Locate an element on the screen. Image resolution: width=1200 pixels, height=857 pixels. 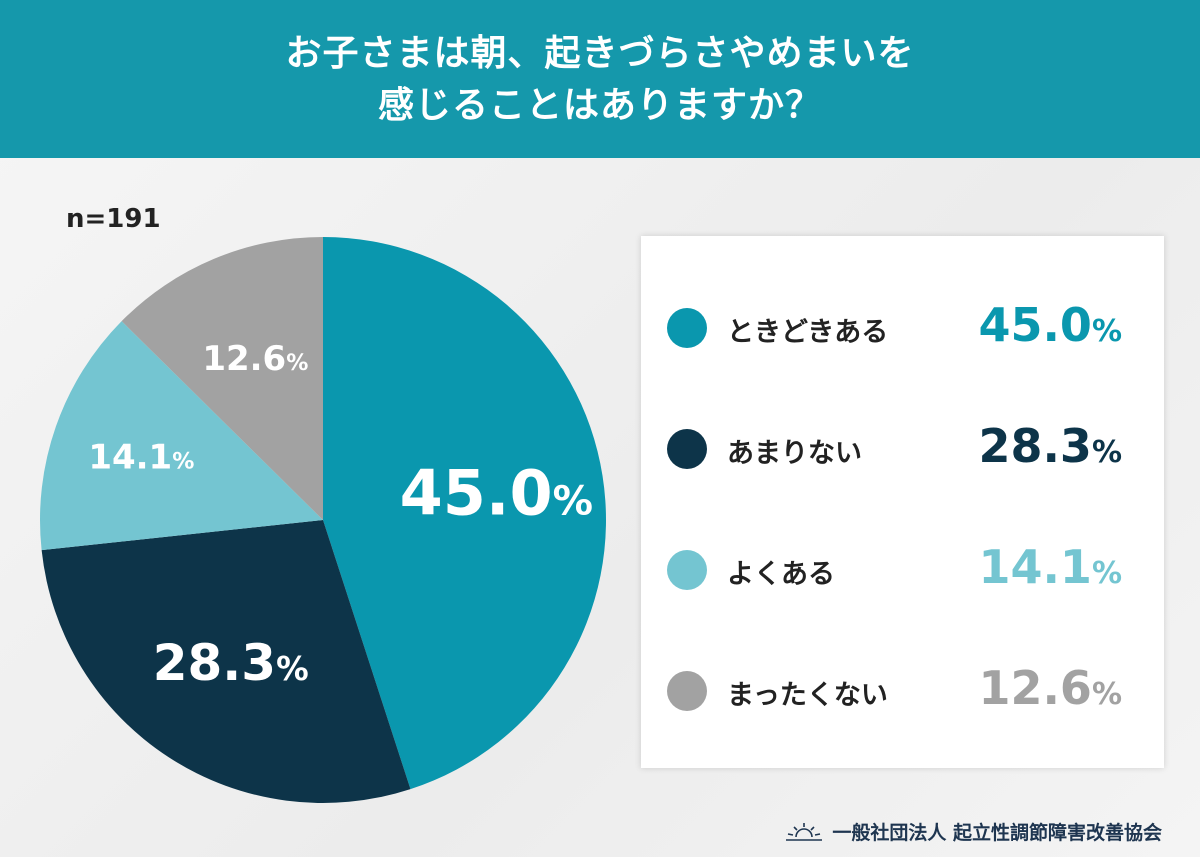
footer-org: 一般社団法人 起立性調節障害改善協会 is located at coordinates (973, 831).